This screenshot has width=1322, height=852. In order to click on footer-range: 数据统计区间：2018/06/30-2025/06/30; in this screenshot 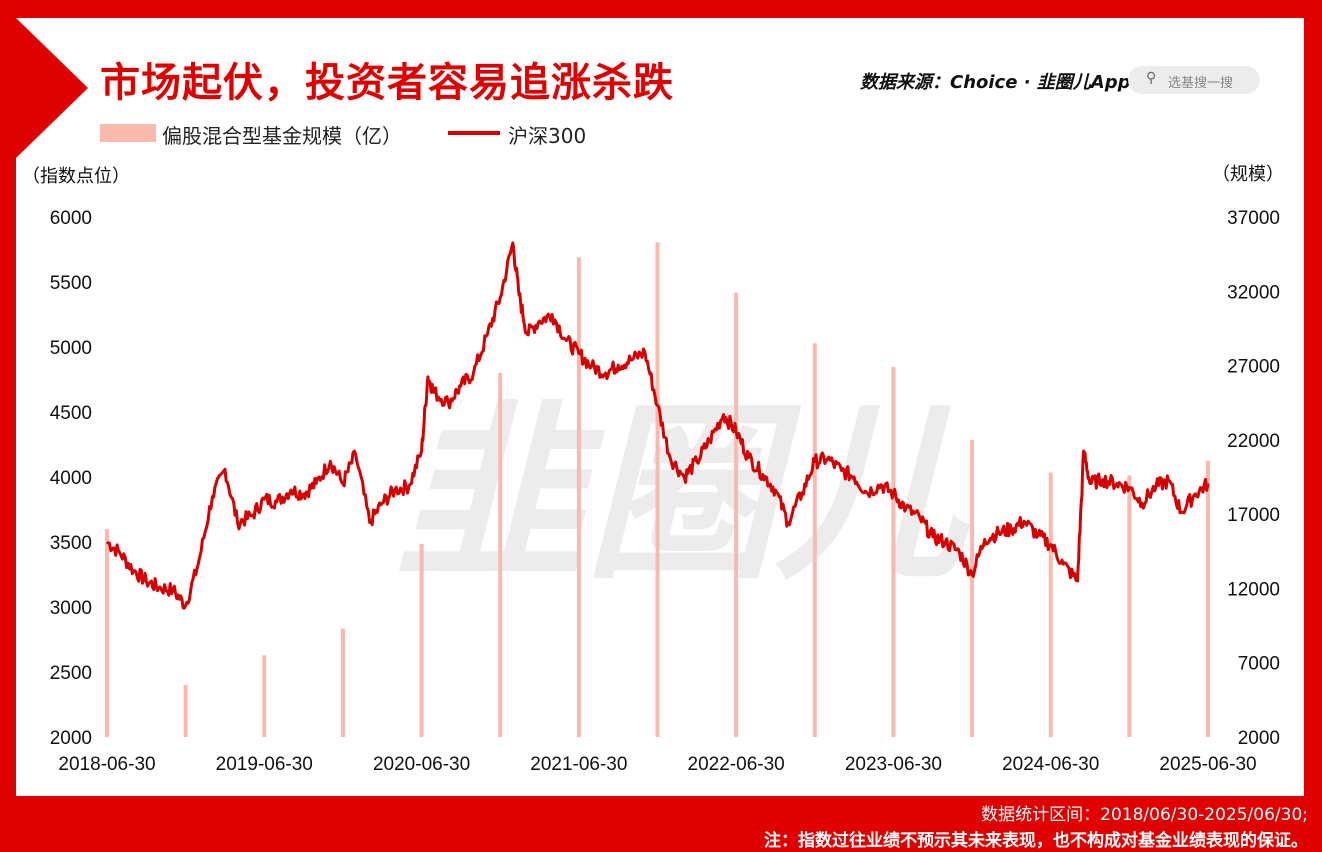, I will do `click(1144, 815)`.